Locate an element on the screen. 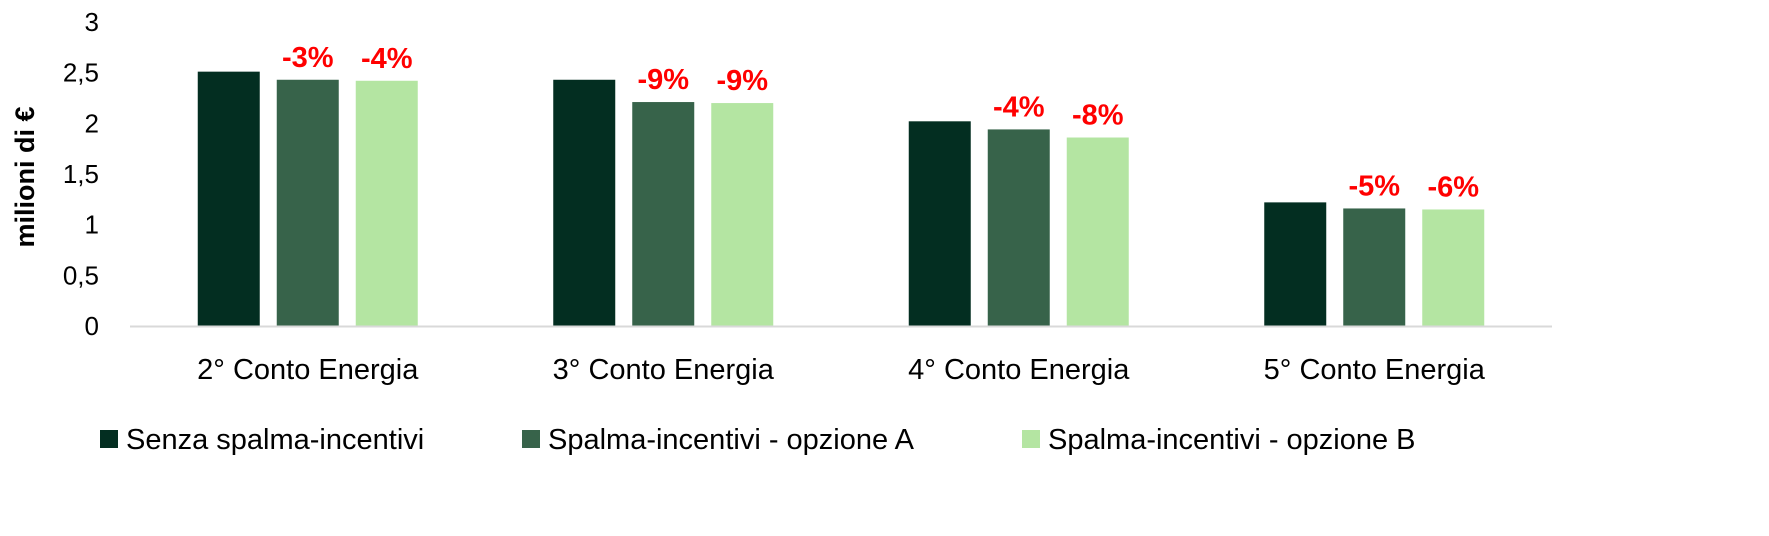  data-label: -5% is located at coordinates (1374, 186).